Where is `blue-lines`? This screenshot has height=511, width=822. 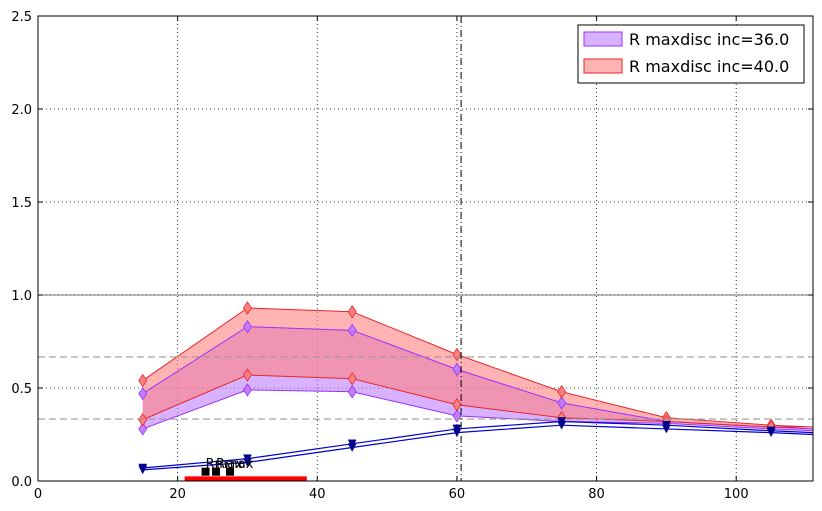
blue-lines is located at coordinates (476, 446).